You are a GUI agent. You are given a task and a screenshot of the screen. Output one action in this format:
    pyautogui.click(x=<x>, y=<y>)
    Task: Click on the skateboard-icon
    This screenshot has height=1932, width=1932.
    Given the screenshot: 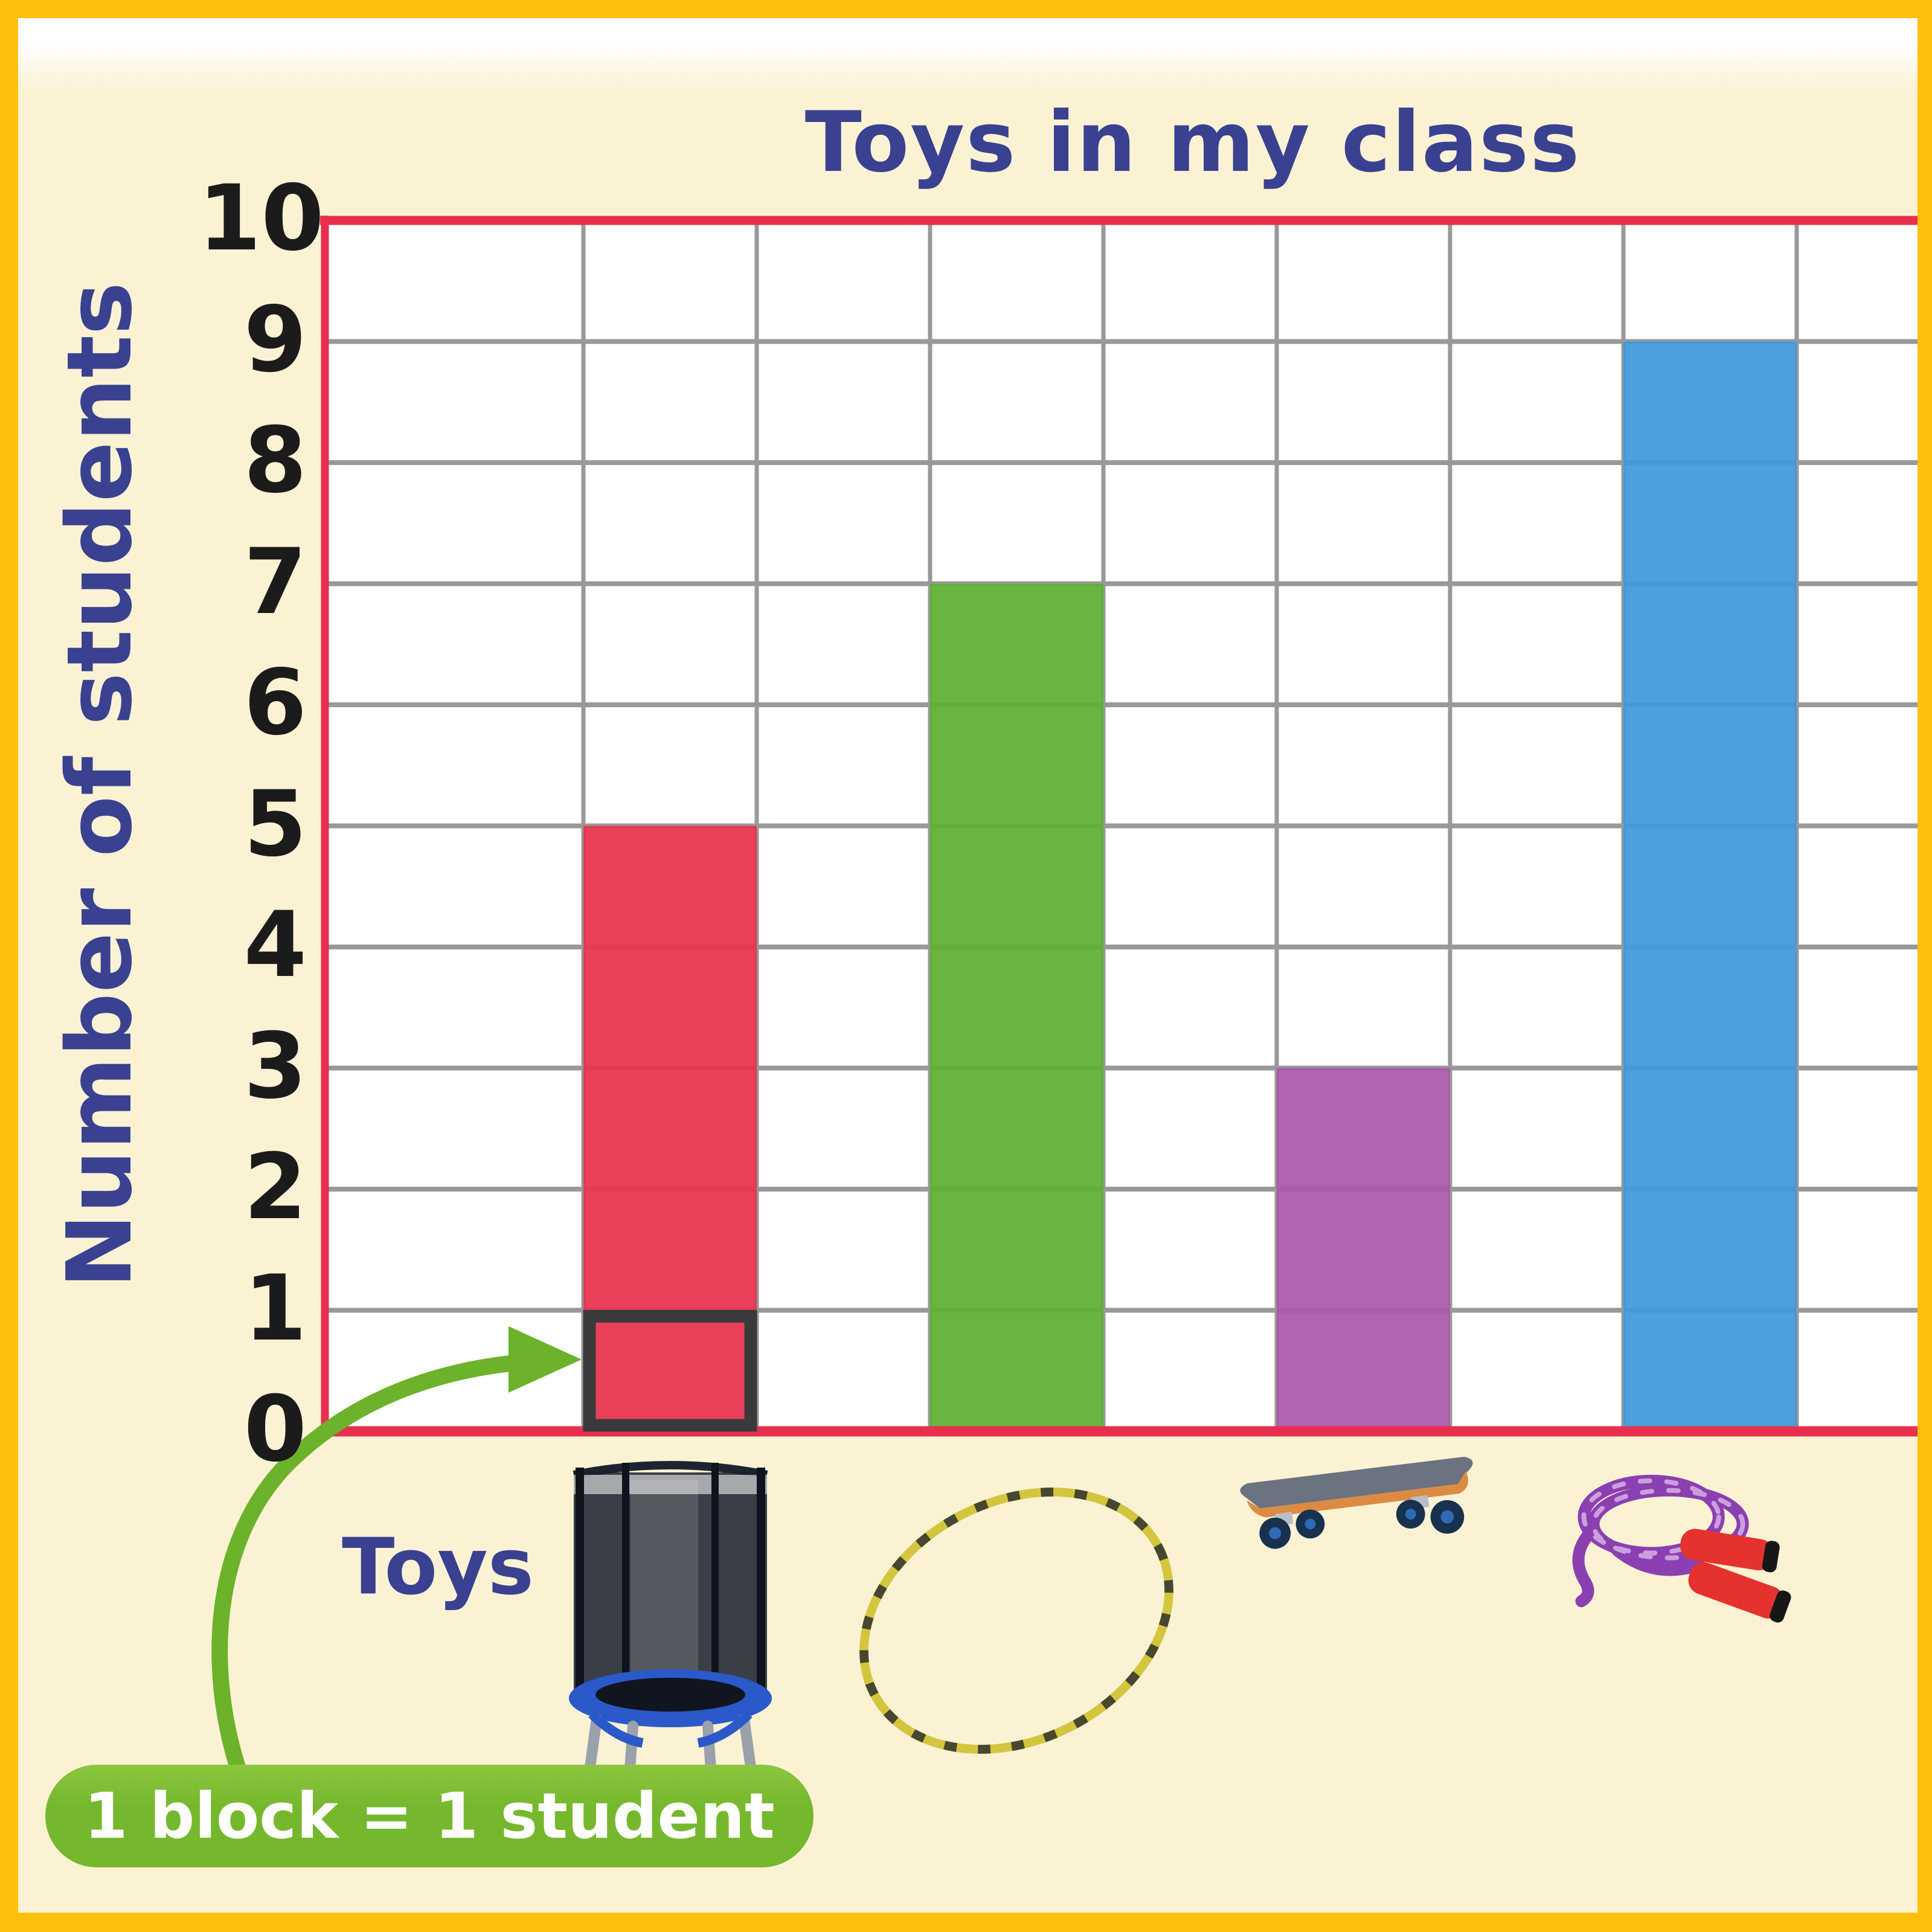 What is the action you would take?
    pyautogui.click(x=1356, y=1503)
    